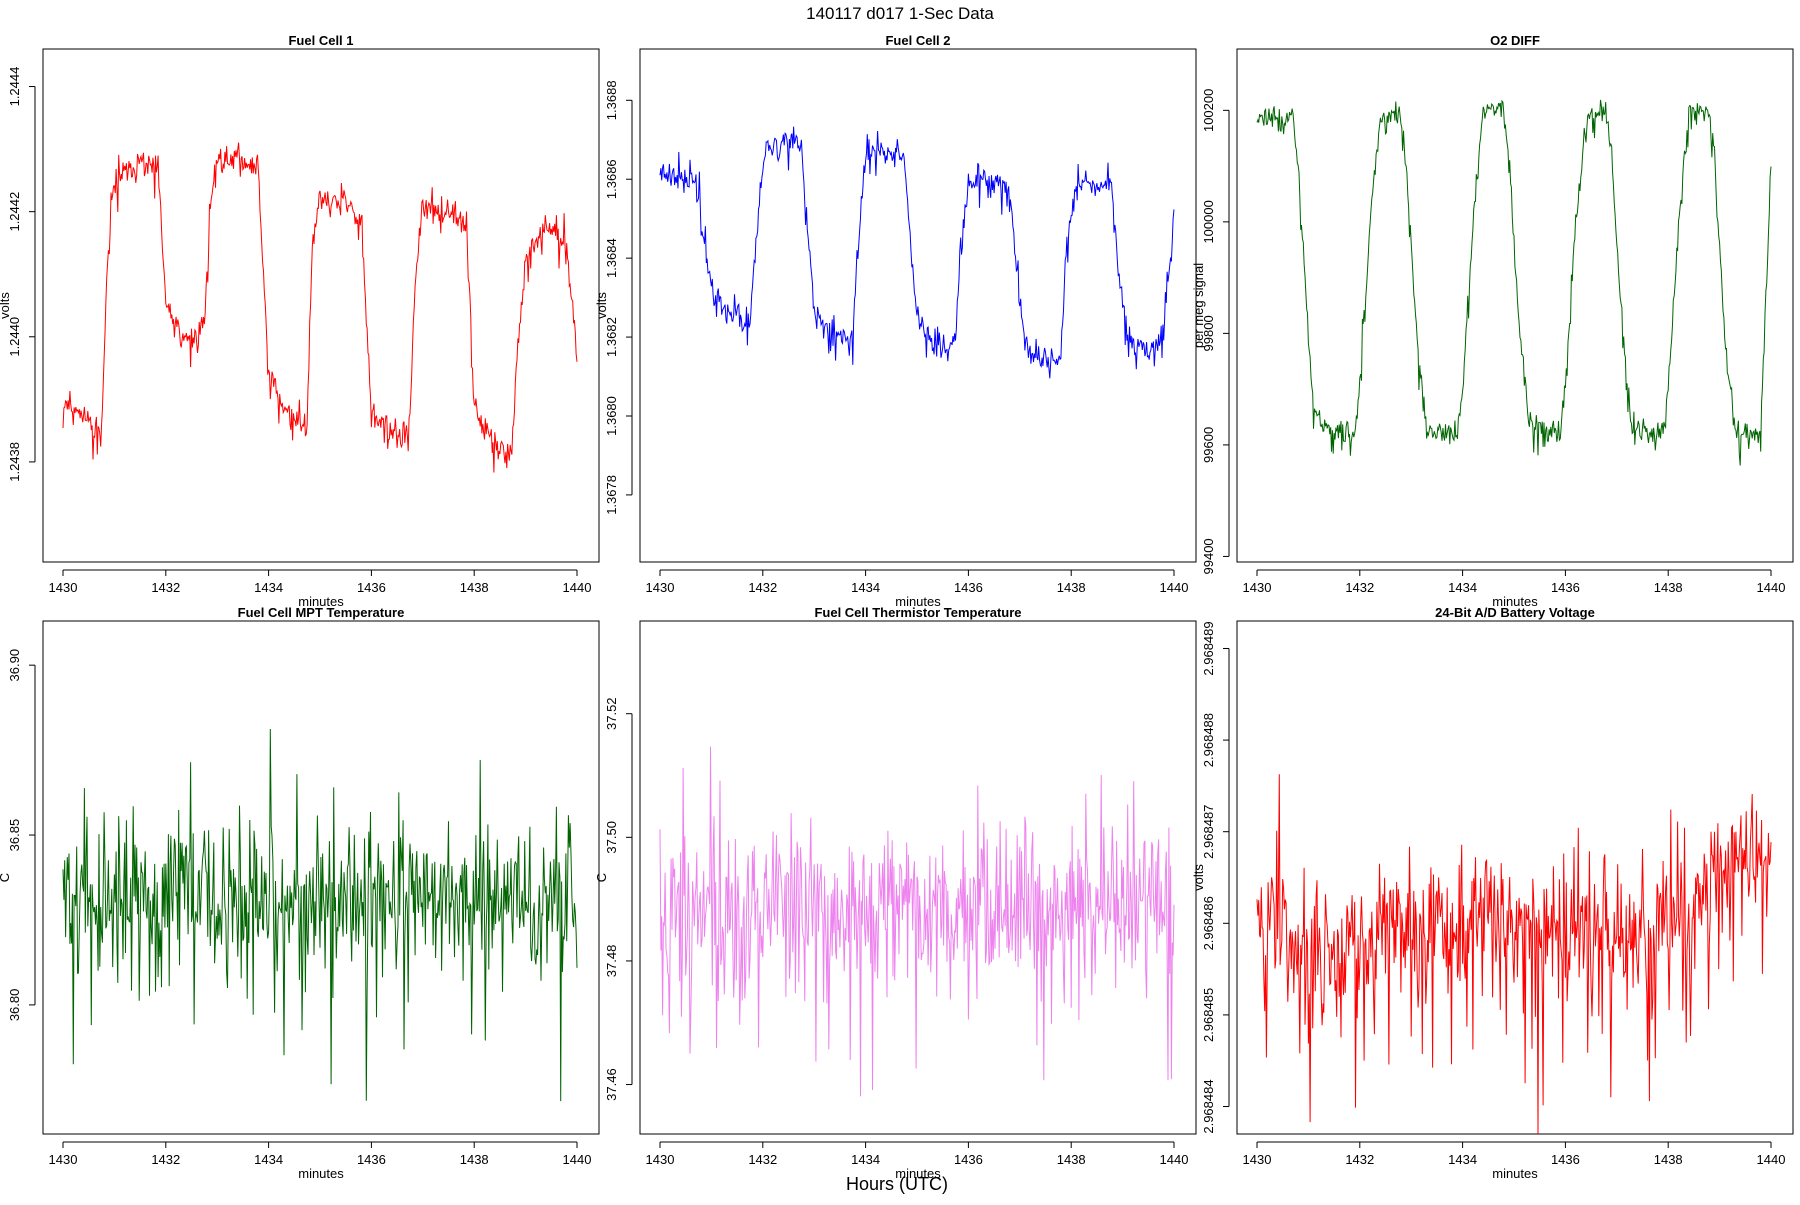  I want to click on global-xlabel: Hours (UTC), so click(897, 1184).